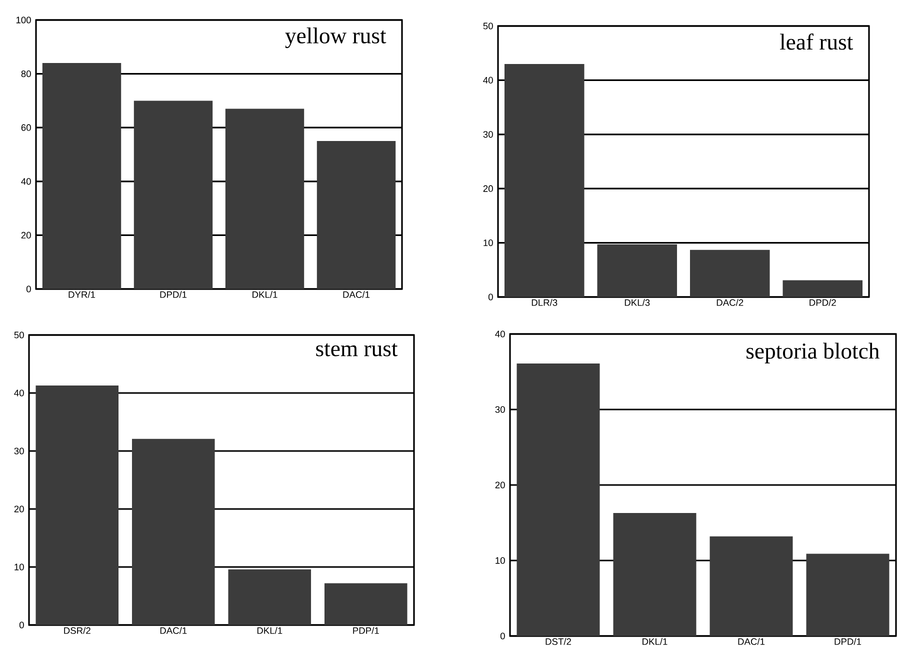 This screenshot has height=651, width=906. Describe the element at coordinates (559, 641) in the screenshot. I see `x-tick-label: DST/2` at that location.